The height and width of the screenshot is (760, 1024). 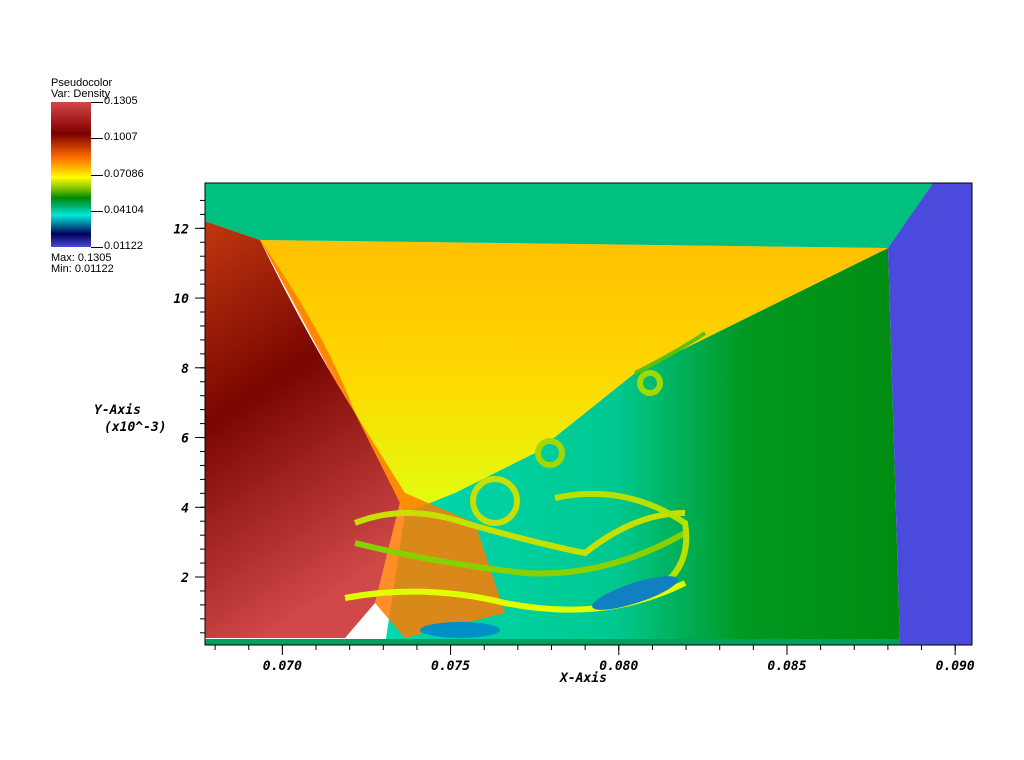 I want to click on y-axis-scale: (x10^-3), so click(x=135, y=427).